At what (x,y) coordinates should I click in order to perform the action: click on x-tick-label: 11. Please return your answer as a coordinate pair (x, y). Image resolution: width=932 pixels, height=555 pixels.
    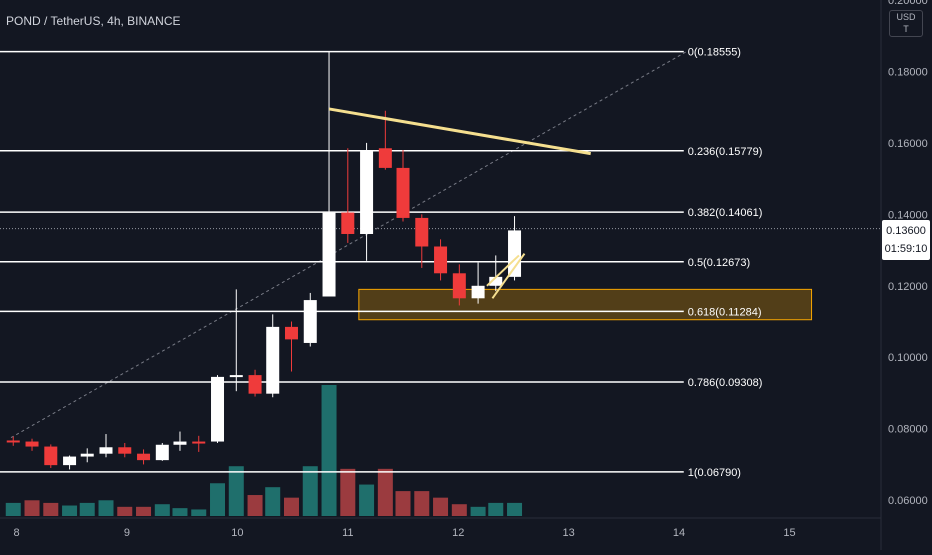
    Looking at the image, I should click on (347, 533).